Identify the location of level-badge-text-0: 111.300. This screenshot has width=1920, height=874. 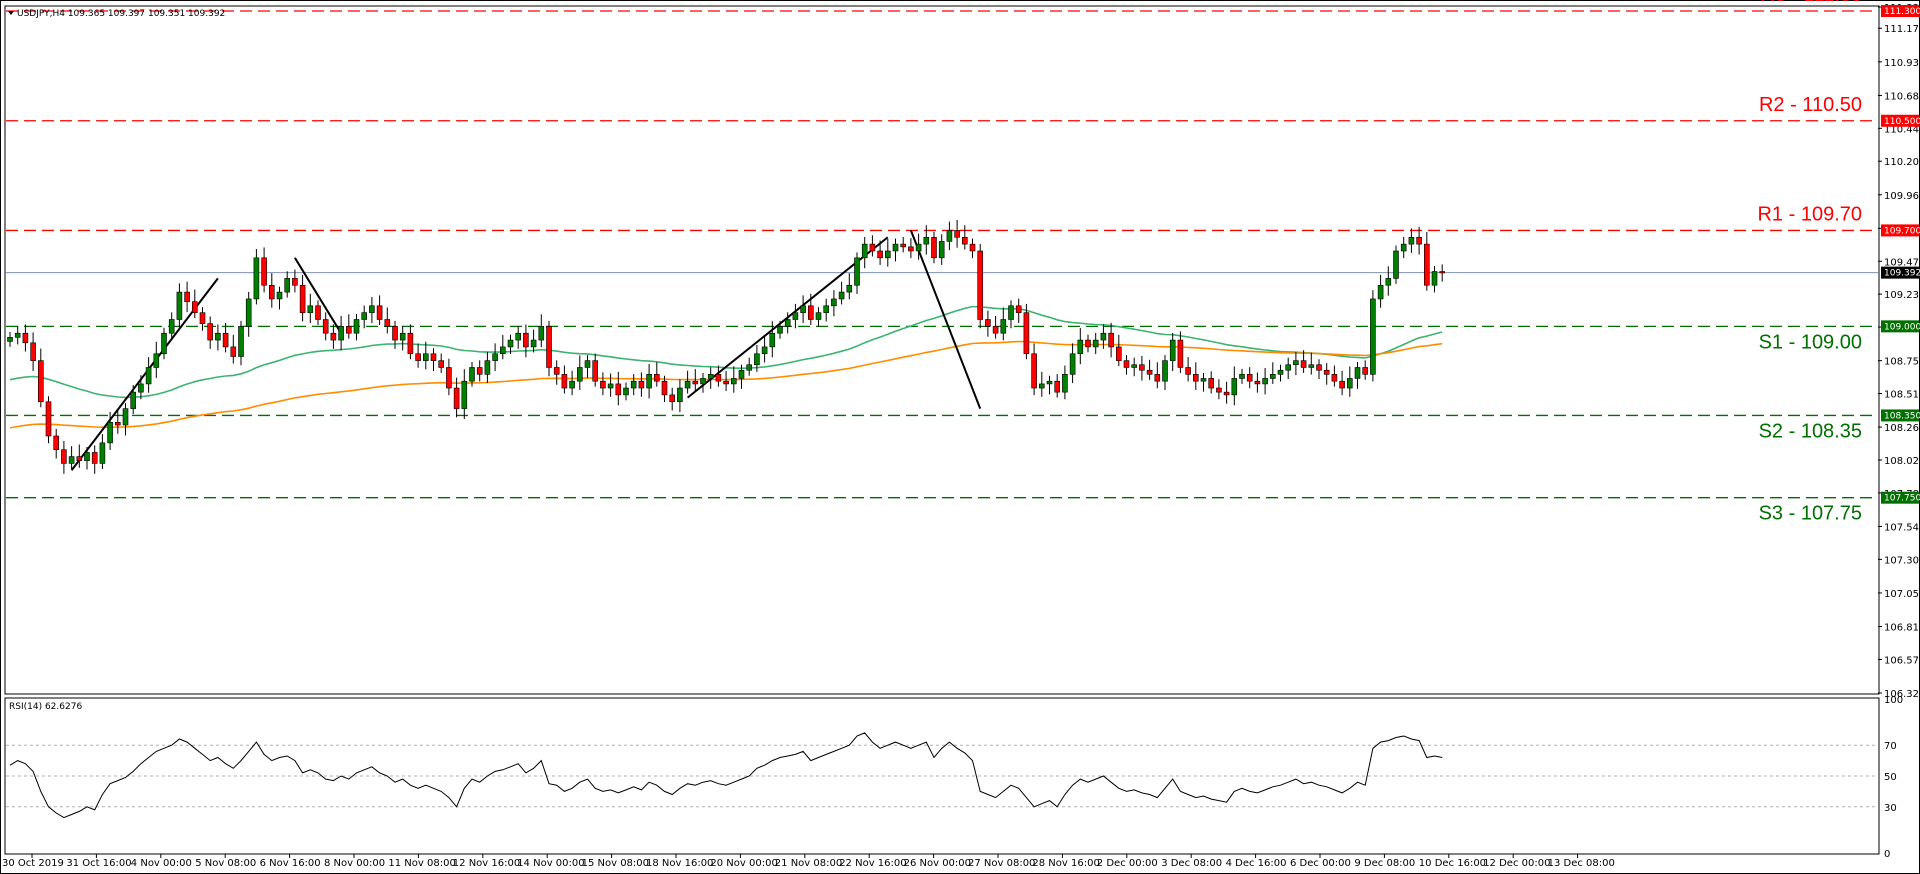
(1902, 12).